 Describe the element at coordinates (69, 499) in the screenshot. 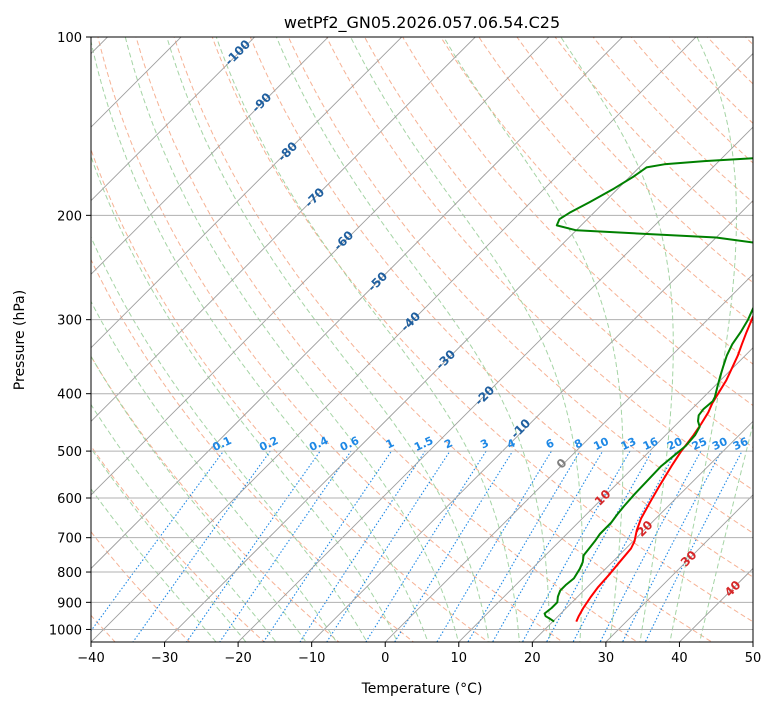

I see `y-tick-label: 600` at that location.